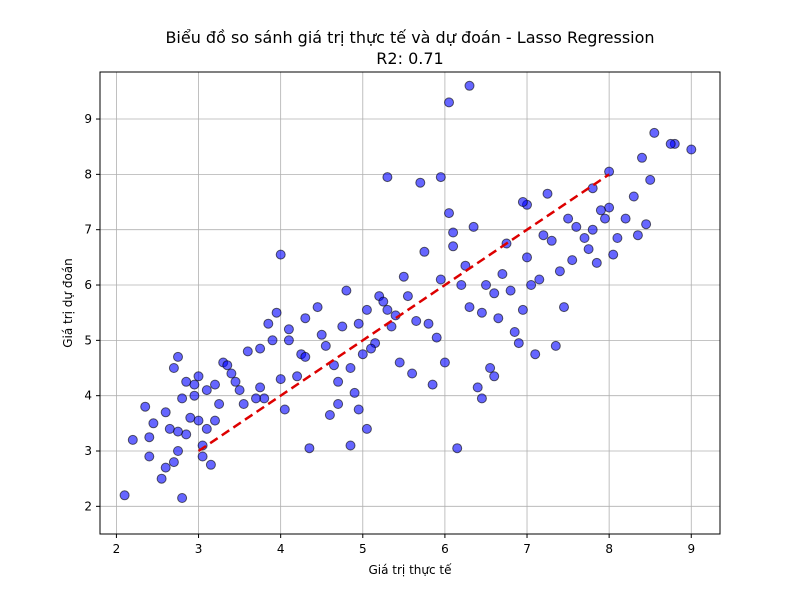  I want to click on y-tick-label: 2, so click(88, 506).